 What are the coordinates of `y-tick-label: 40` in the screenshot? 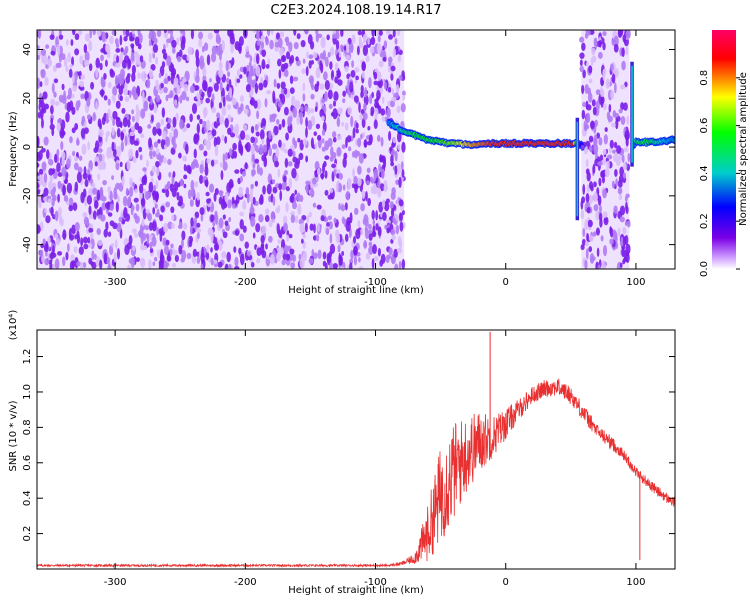 It's located at (27, 49).